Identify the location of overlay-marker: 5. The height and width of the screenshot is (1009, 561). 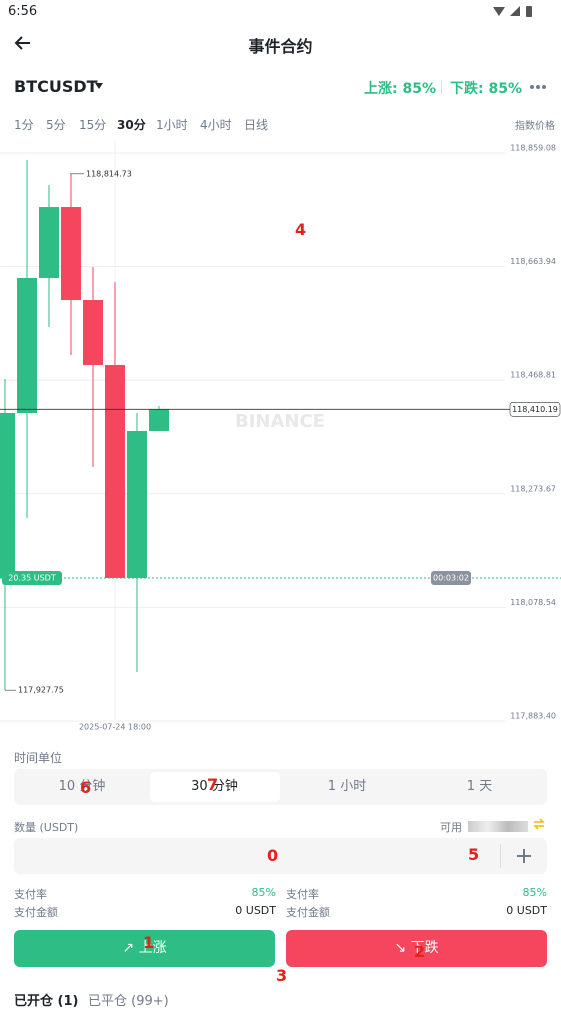
(474, 854).